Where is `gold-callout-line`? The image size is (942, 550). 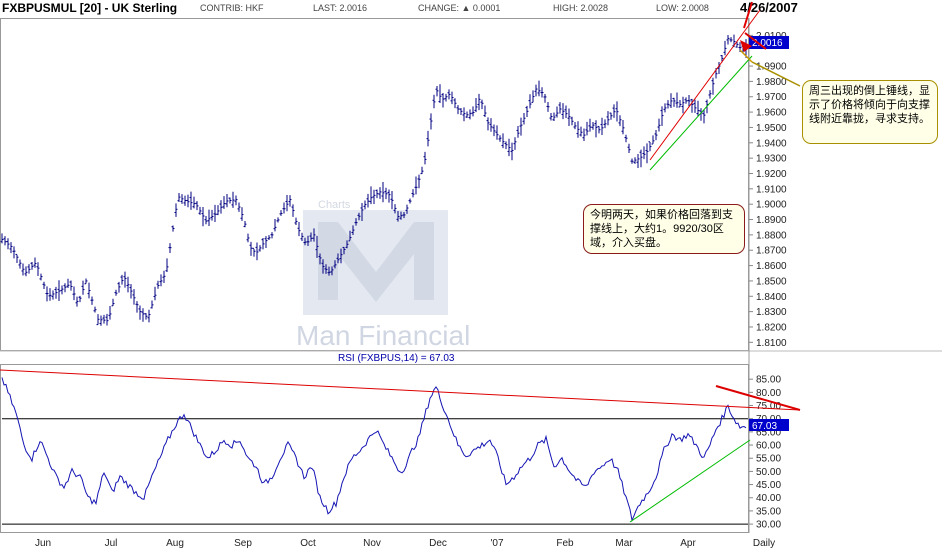 gold-callout-line is located at coordinates (776, 74).